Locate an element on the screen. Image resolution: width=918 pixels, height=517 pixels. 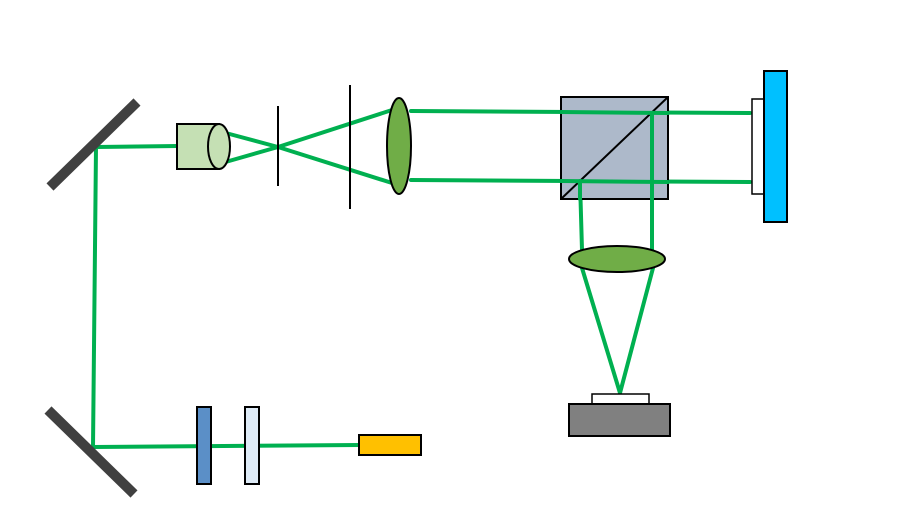
beam-upper-mirror-to-objective is located at coordinates (137, 146).